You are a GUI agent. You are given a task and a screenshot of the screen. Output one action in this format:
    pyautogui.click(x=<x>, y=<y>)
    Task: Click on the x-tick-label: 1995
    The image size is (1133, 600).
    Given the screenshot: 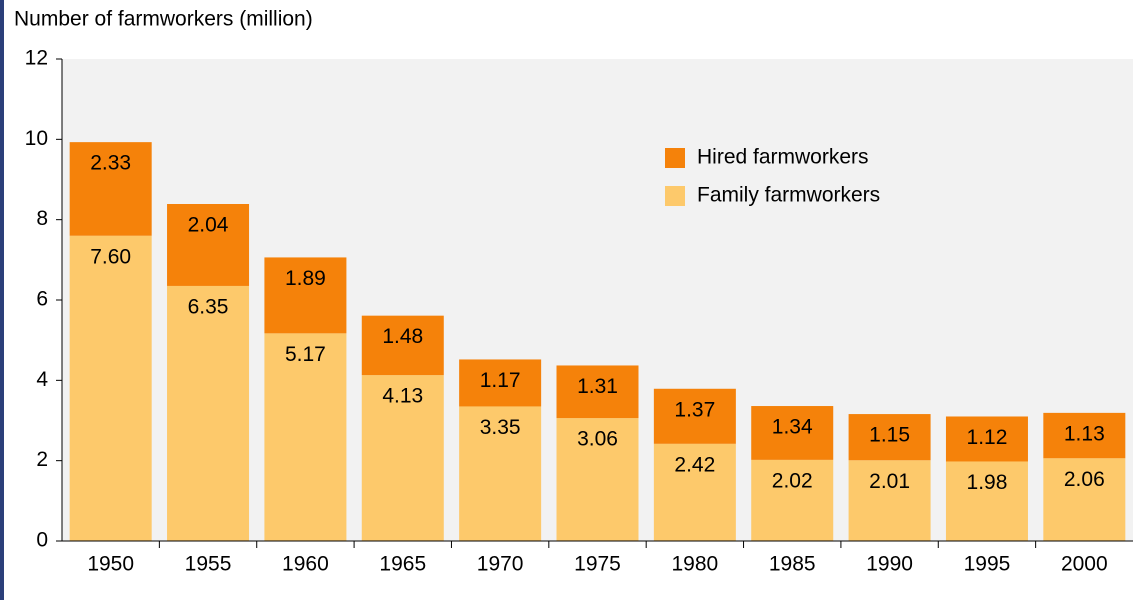 What is the action you would take?
    pyautogui.click(x=987, y=564)
    